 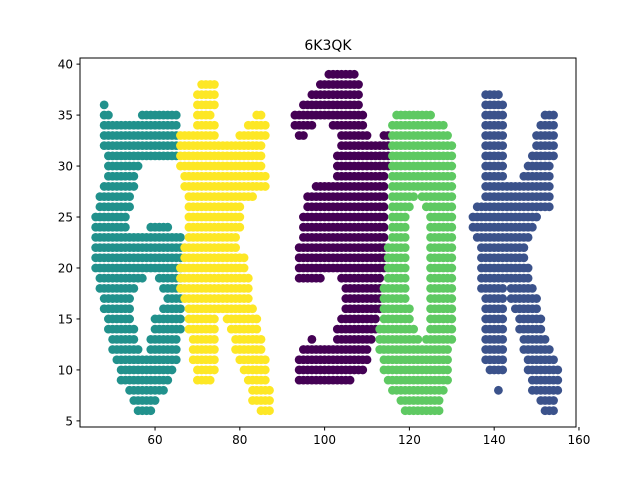 What do you see at coordinates (65, 167) in the screenshot?
I see `y-tick-label: 30` at bounding box center [65, 167].